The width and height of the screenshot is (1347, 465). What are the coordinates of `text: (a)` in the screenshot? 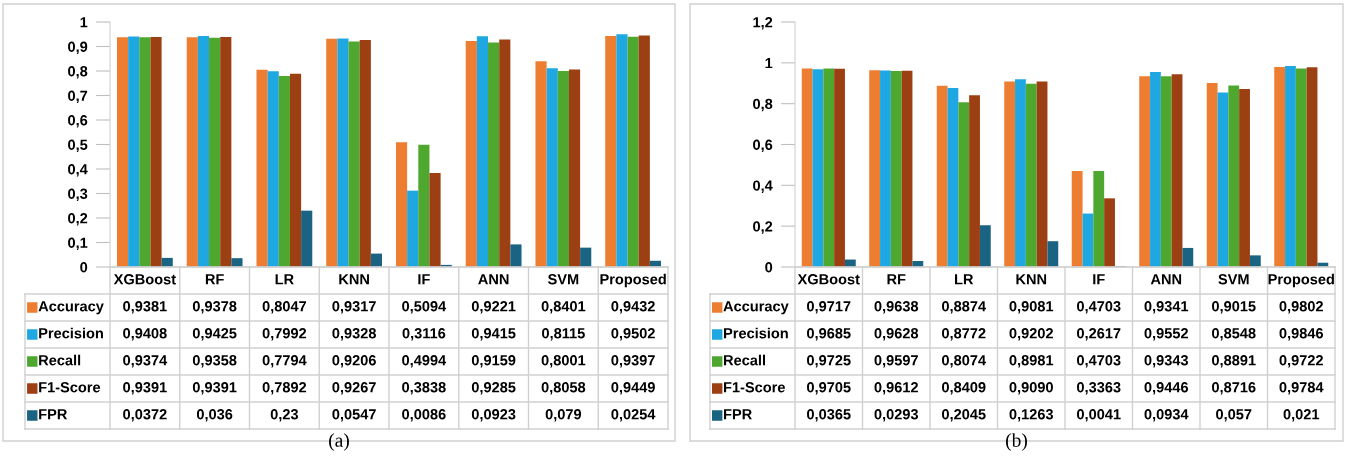 It's located at (339, 442).